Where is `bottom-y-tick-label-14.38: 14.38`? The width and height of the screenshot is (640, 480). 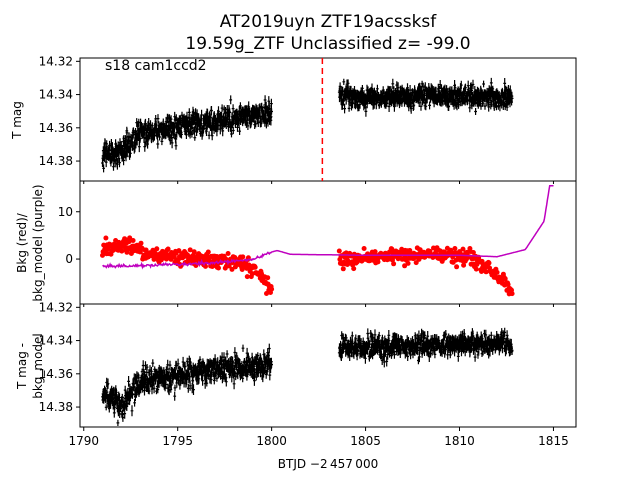 bottom-y-tick-label-14.38: 14.38 is located at coordinates (56, 407).